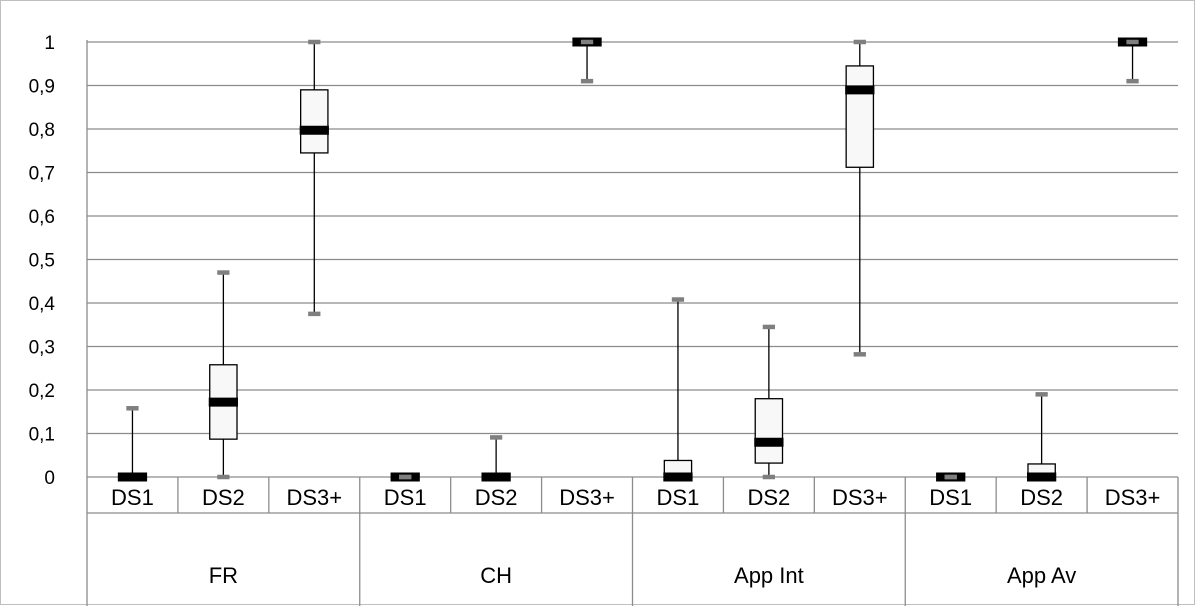  Describe the element at coordinates (49, 478) in the screenshot. I see `y-tick-label: 0` at that location.